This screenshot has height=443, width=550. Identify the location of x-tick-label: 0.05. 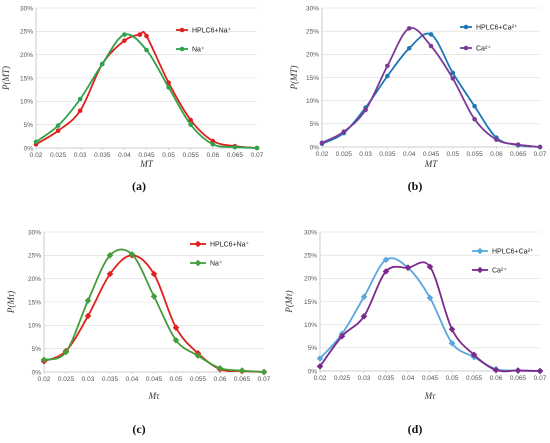
(168, 155).